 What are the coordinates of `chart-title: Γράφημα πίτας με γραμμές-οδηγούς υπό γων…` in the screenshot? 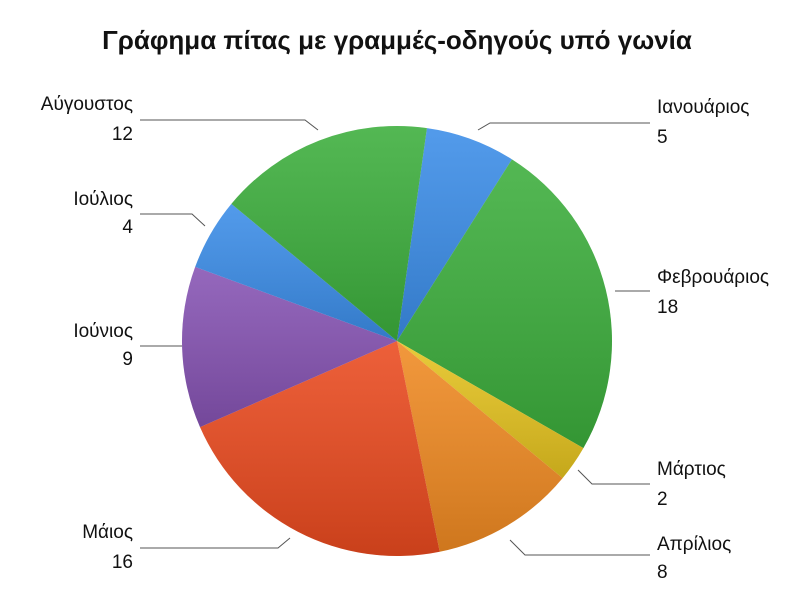 It's located at (397, 40).